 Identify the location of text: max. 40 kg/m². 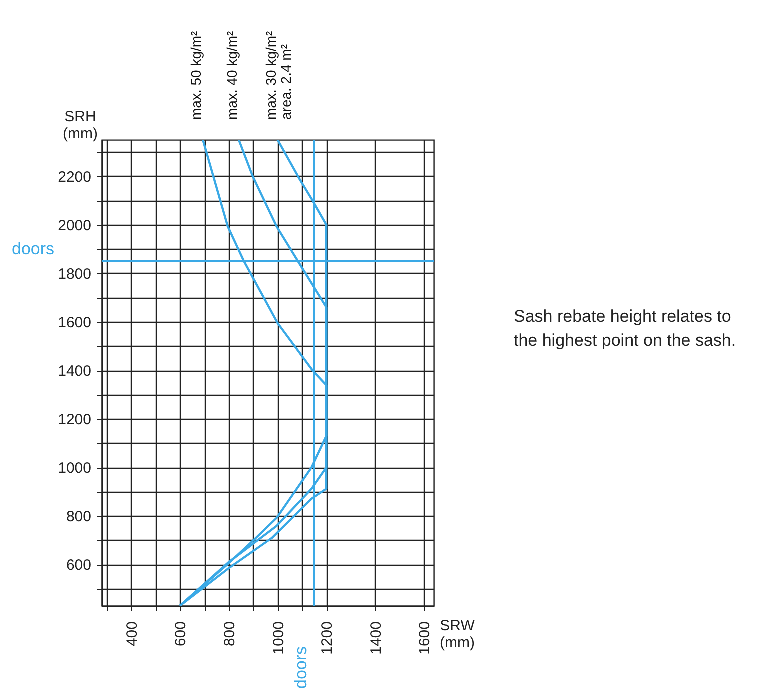
(232, 75).